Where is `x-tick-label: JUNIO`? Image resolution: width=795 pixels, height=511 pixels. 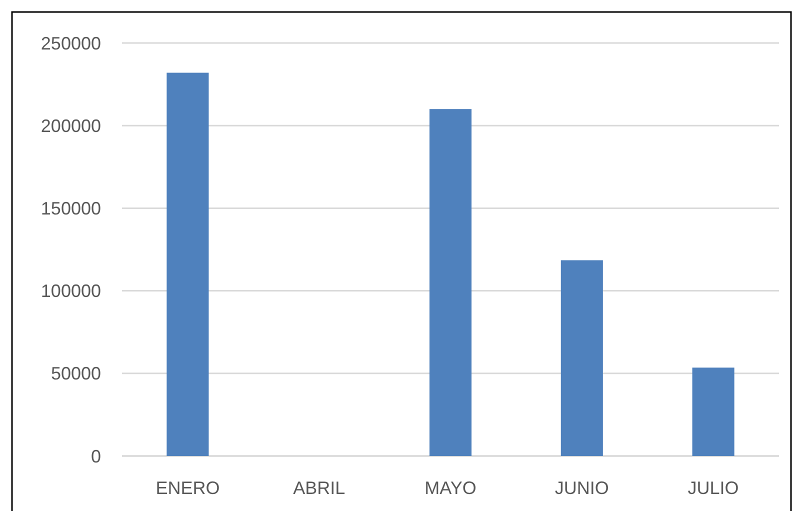
x-tick-label: JUNIO is located at coordinates (581, 488).